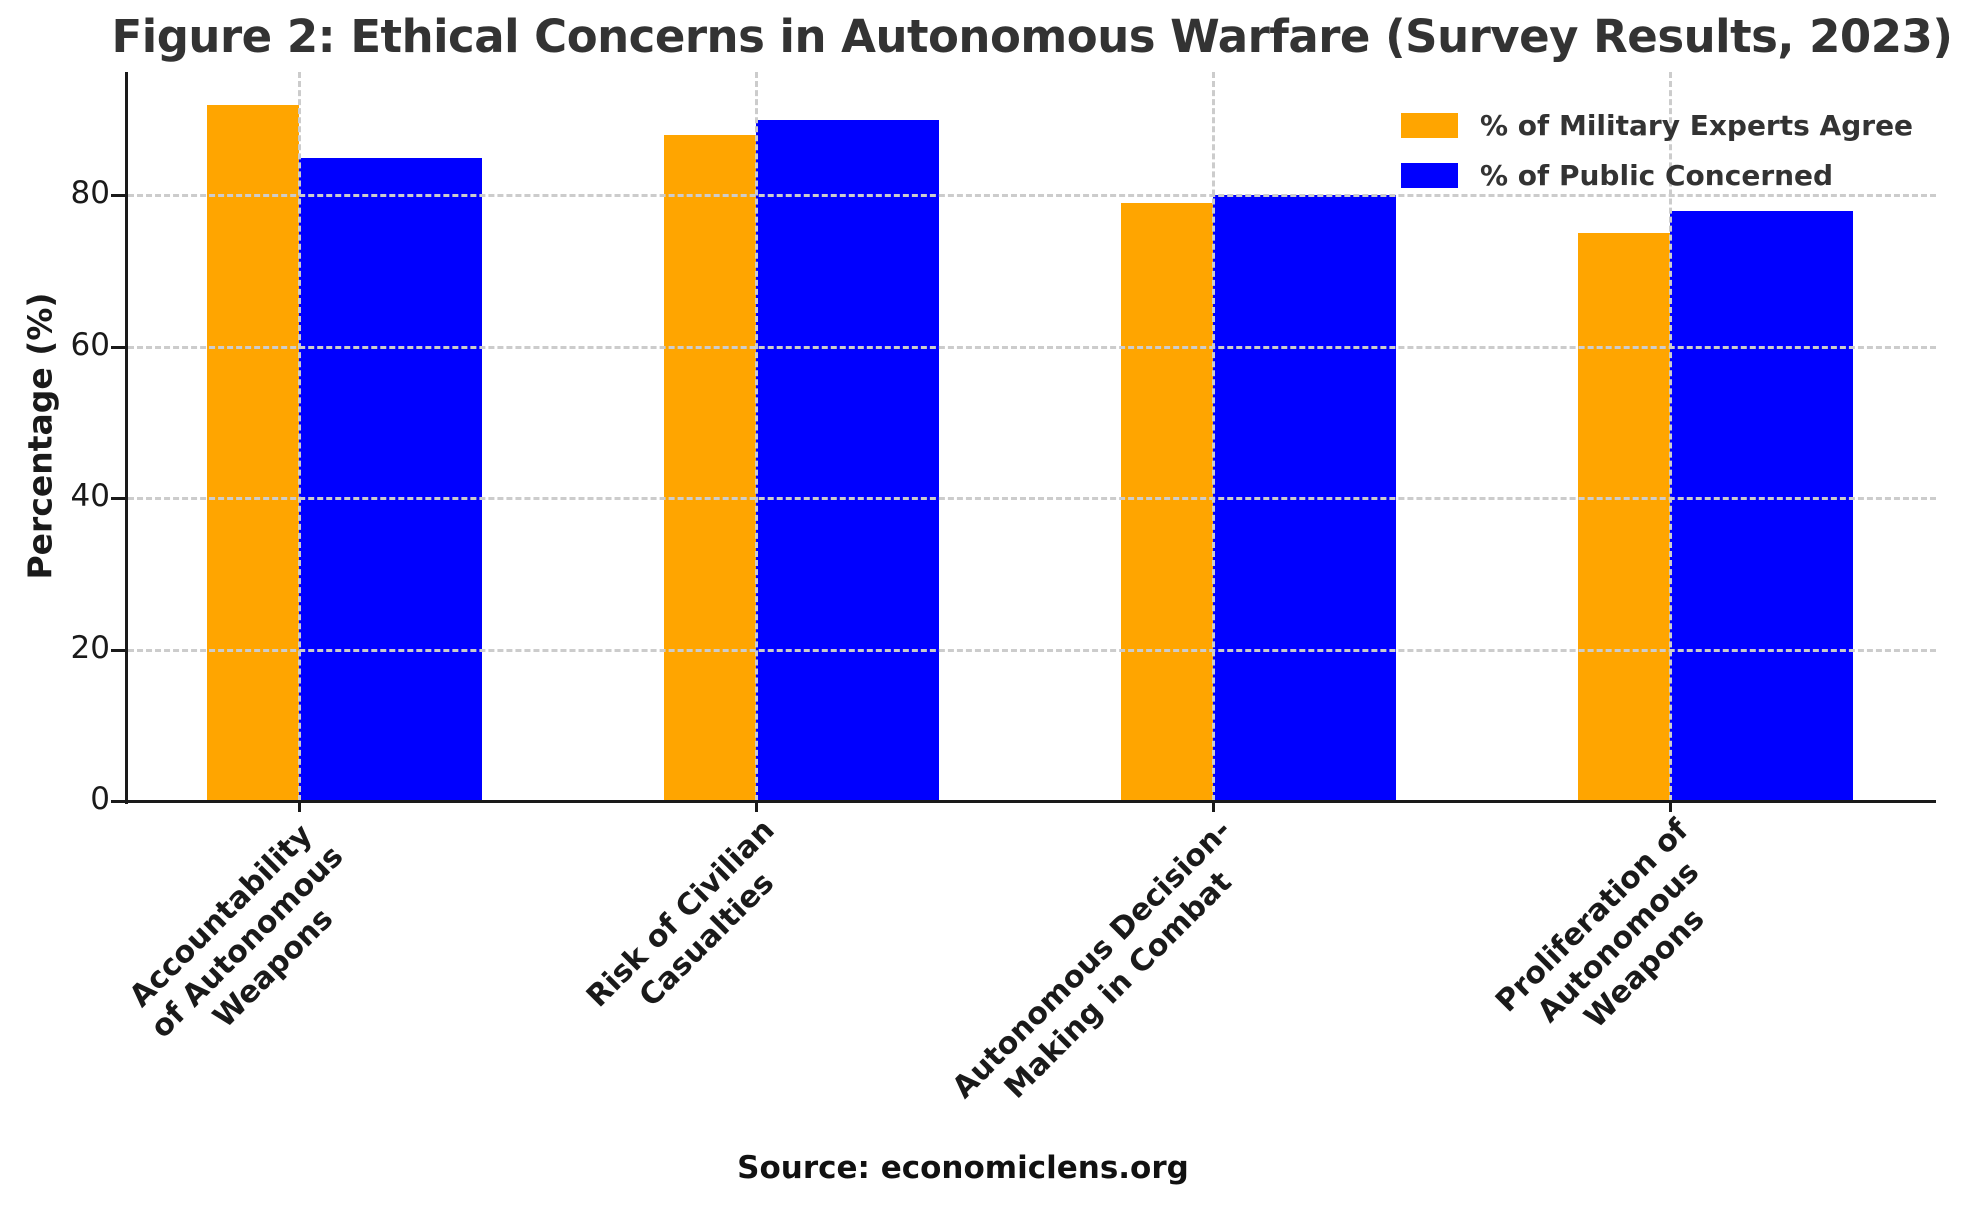  Describe the element at coordinates (90, 647) in the screenshot. I see `y-tick-label-20: 20` at that location.